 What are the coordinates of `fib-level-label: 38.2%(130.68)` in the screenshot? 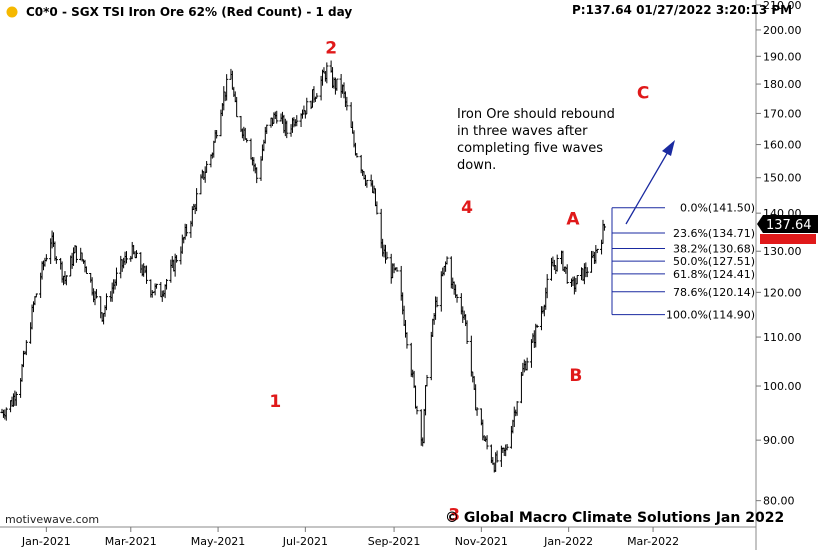 It's located at (714, 249).